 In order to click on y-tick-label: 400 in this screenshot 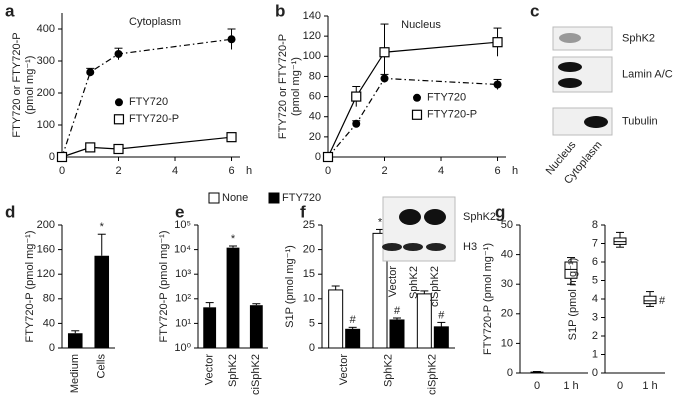, I will do `click(46, 29)`.